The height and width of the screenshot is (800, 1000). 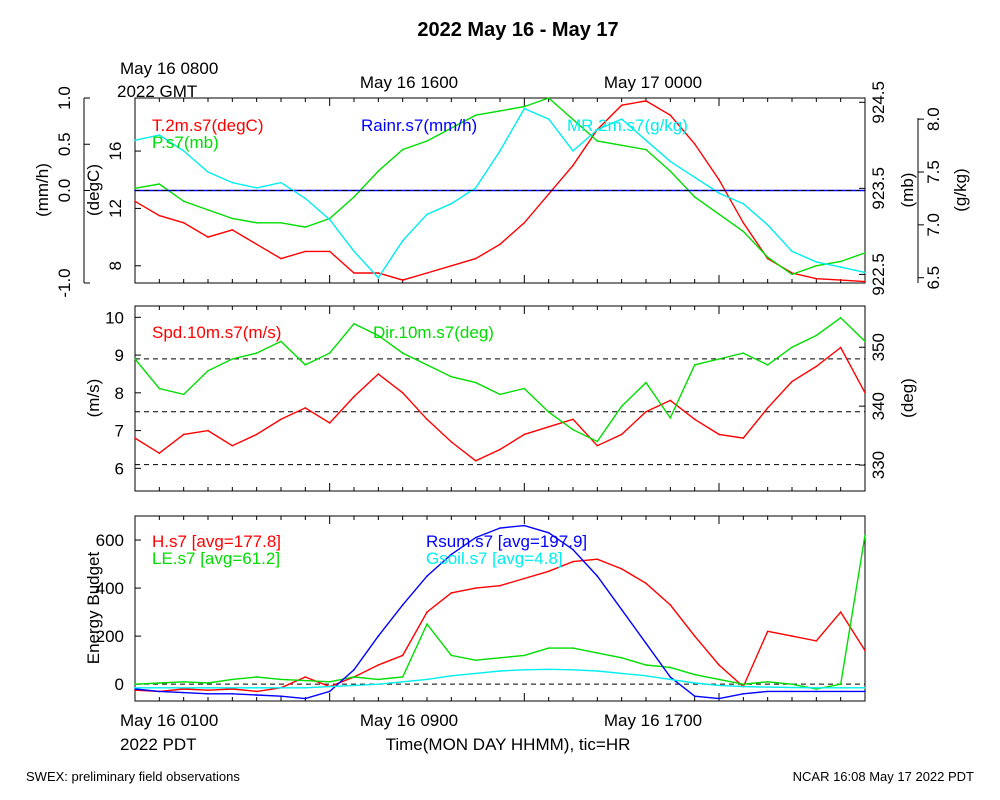 I want to click on legend-temperature: T.2m.s7(degC), so click(x=207, y=125).